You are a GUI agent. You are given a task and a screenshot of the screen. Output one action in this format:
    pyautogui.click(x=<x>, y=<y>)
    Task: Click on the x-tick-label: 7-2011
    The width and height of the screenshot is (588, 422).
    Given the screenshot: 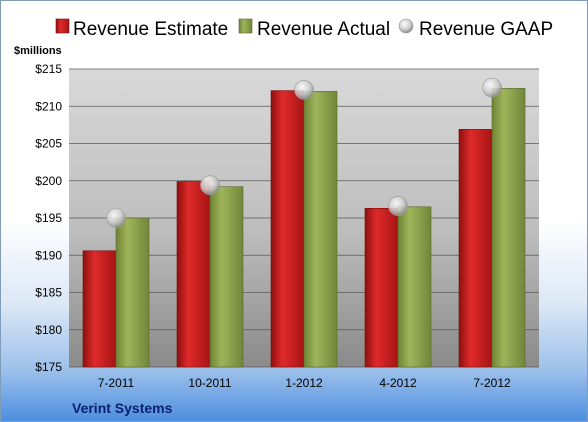 What is the action you would take?
    pyautogui.click(x=116, y=383)
    